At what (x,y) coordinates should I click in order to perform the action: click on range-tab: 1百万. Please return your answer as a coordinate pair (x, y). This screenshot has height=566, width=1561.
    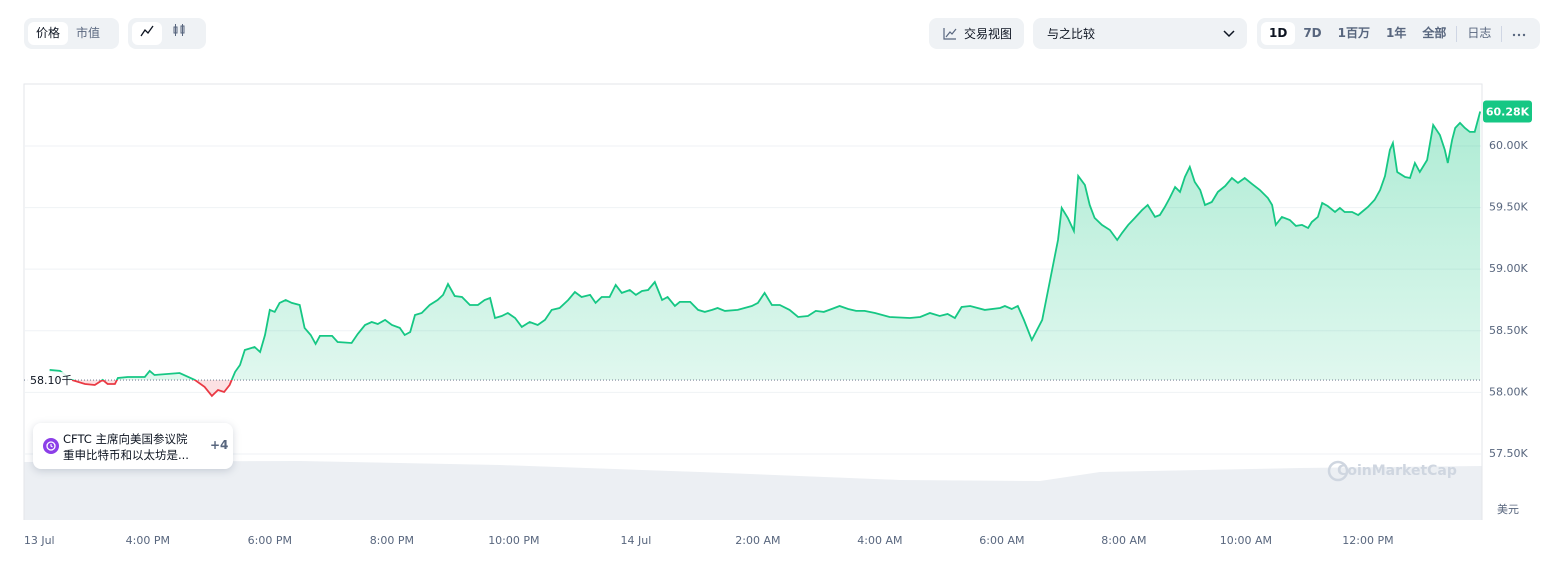
    Looking at the image, I should click on (1353, 33).